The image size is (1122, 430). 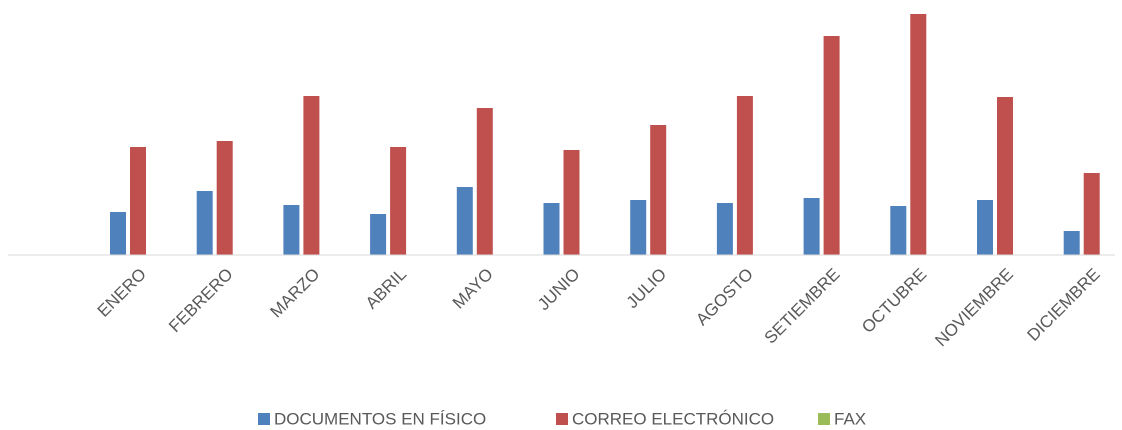 I want to click on legend-label: CORREO ELECTRÓNICO, so click(x=673, y=418).